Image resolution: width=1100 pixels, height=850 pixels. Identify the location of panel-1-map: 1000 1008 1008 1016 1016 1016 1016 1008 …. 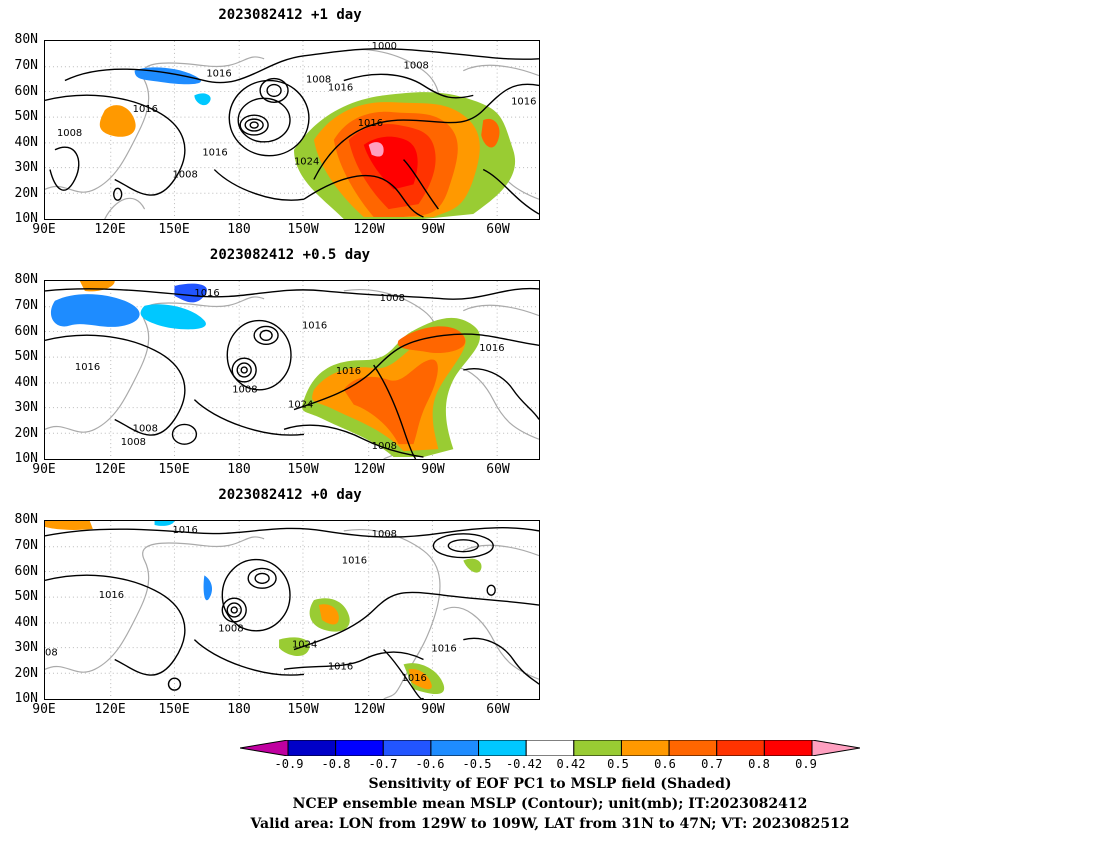
(292, 130).